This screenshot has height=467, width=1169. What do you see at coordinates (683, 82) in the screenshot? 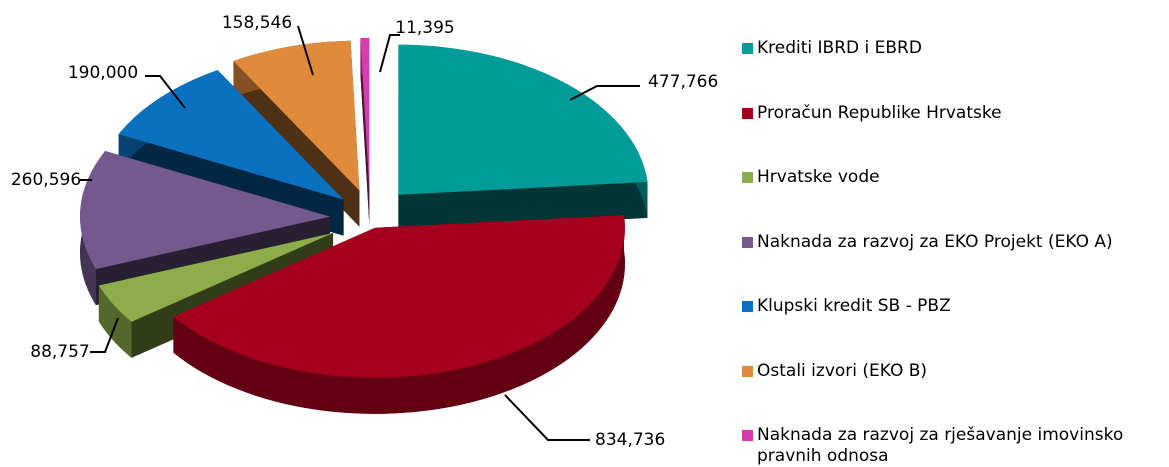
I see `data-label: 477,766` at bounding box center [683, 82].